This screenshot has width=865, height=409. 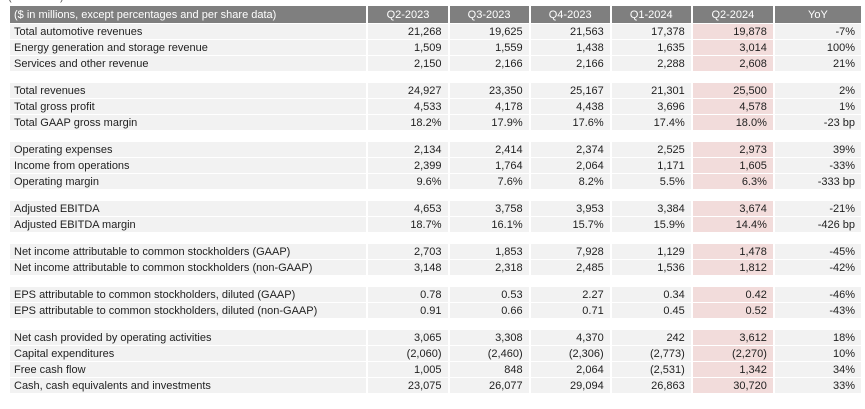 What do you see at coordinates (489, 47) in the screenshot?
I see `row-value: 1,559` at bounding box center [489, 47].